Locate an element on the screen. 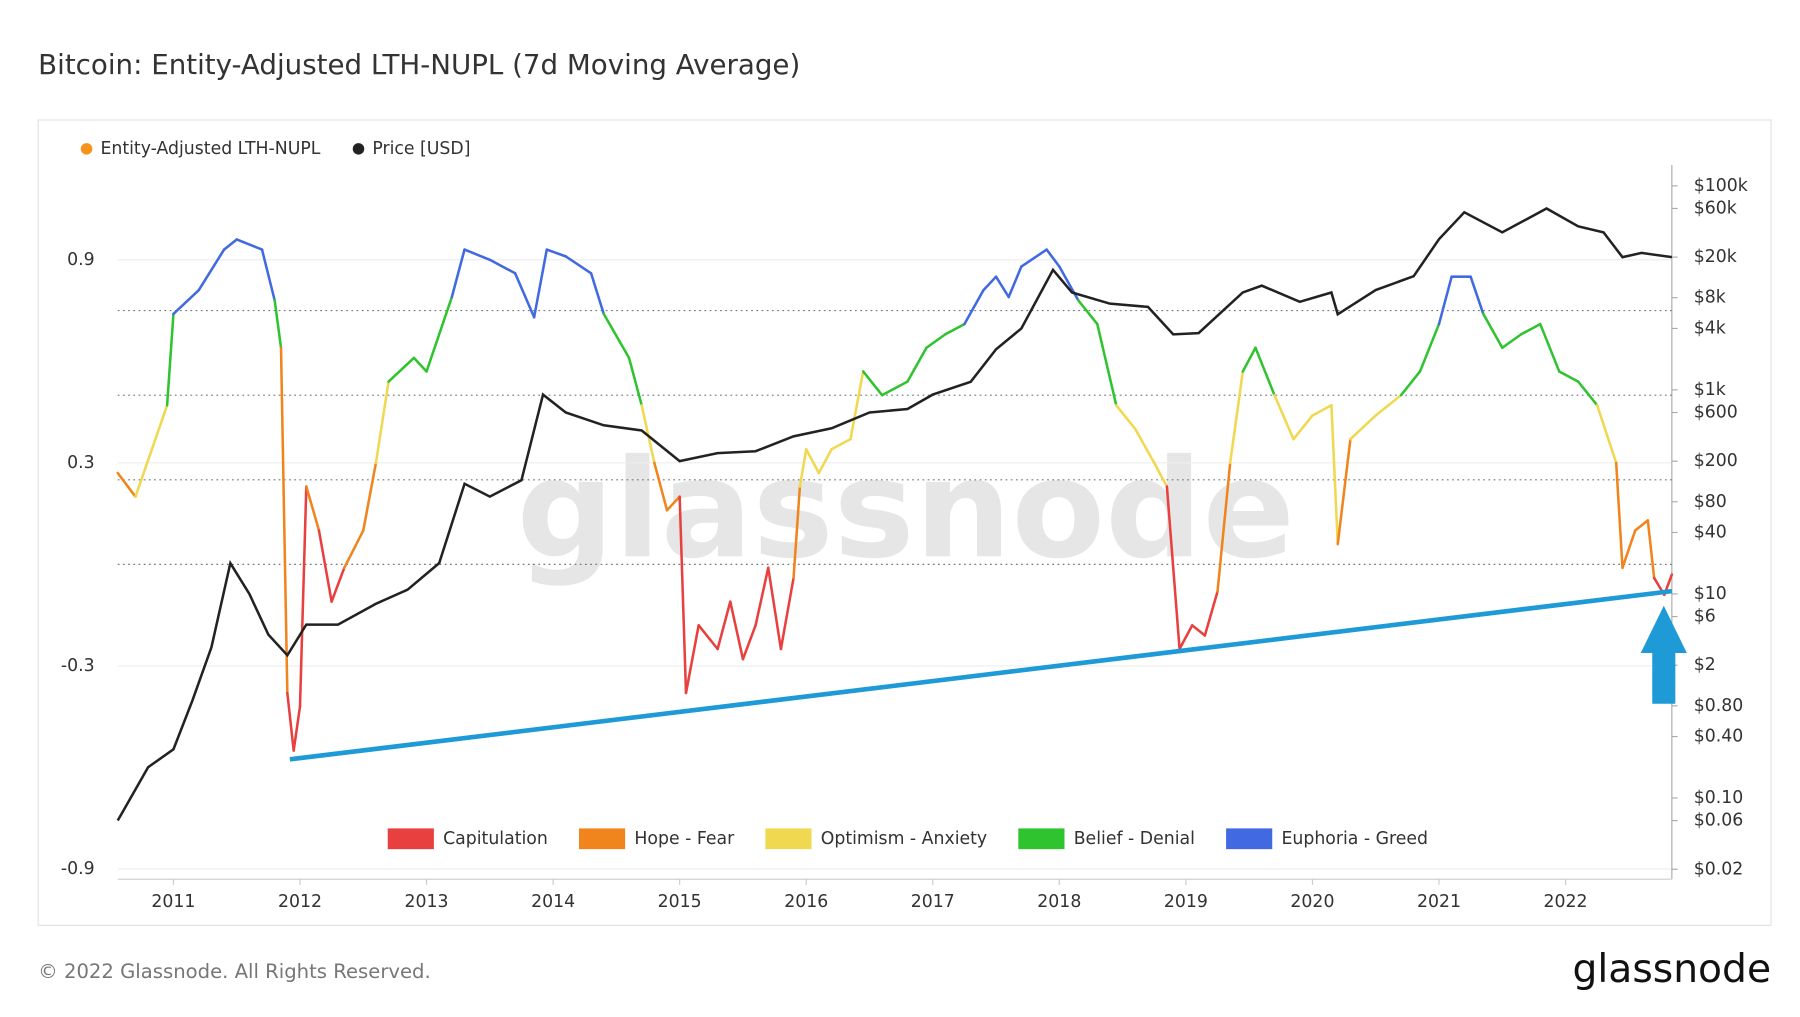 This screenshot has width=1800, height=1017. y2-tick-label: $0.40 is located at coordinates (1719, 737).